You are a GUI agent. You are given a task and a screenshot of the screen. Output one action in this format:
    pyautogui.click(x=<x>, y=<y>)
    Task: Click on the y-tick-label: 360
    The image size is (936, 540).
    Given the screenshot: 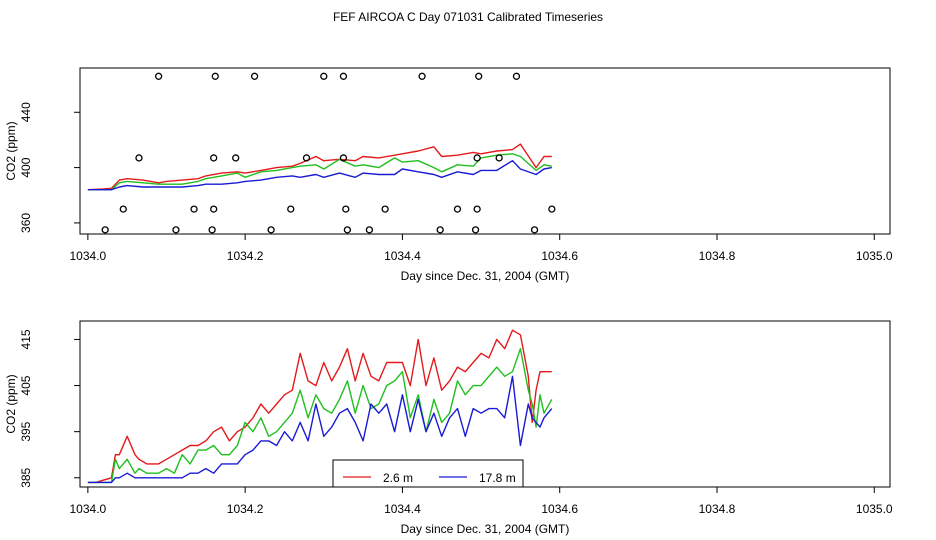 What is the action you would take?
    pyautogui.click(x=26, y=223)
    